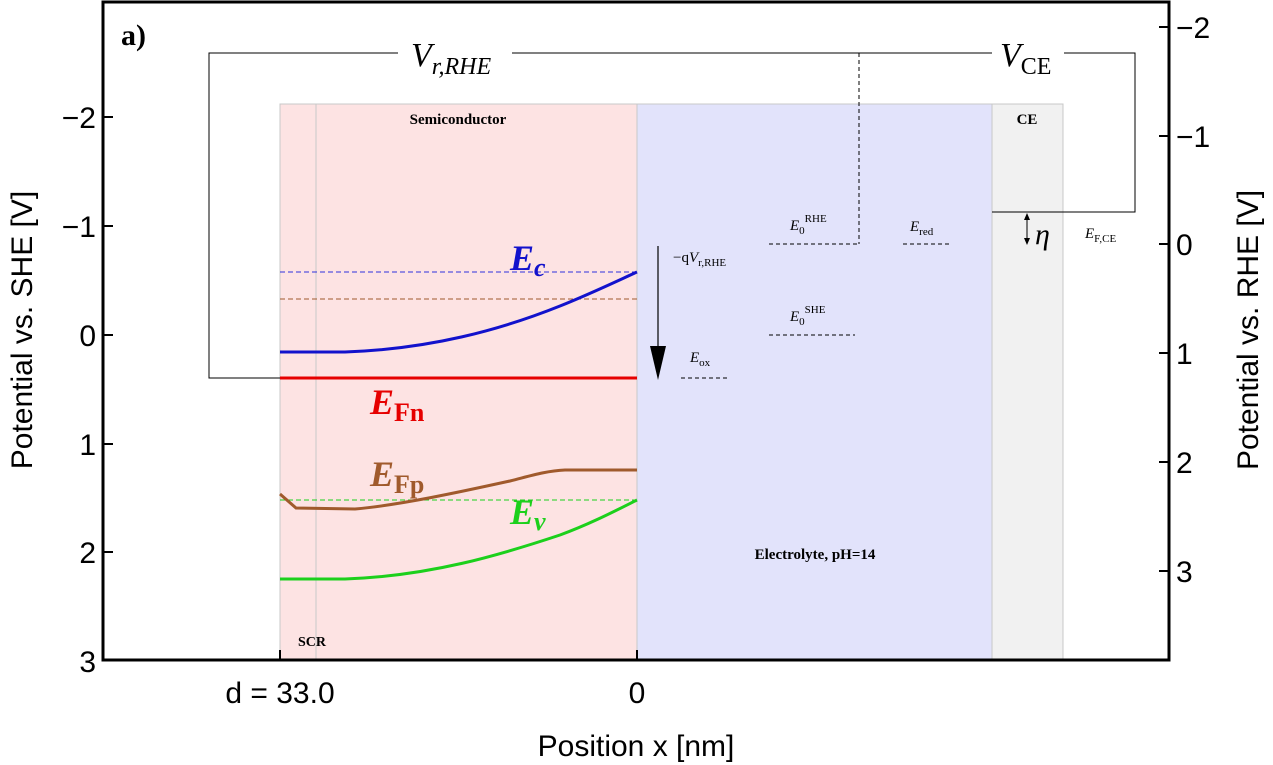  Describe the element at coordinates (455, 53) in the screenshot. I see `vr-label-gap` at that location.